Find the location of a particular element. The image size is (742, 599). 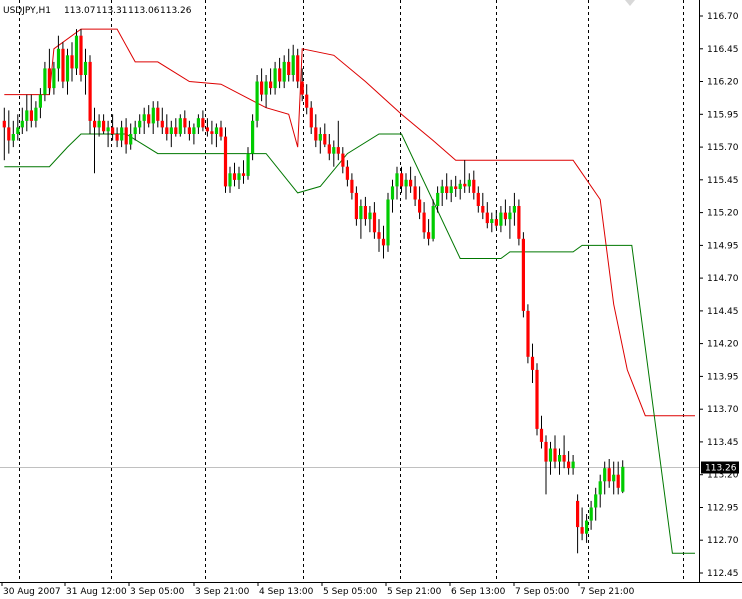

header-high: 113.31 is located at coordinates (112, 11).